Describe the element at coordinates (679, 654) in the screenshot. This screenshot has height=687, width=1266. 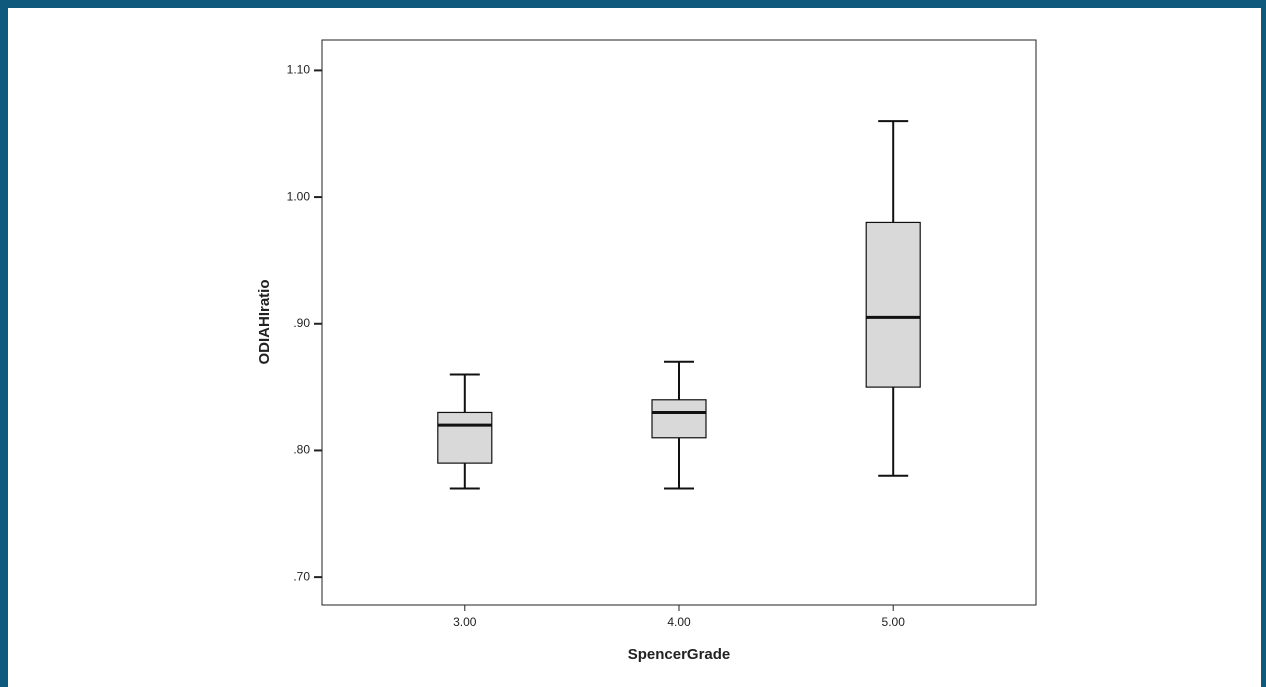
I see `x-axis-title: SpencerGrade` at that location.